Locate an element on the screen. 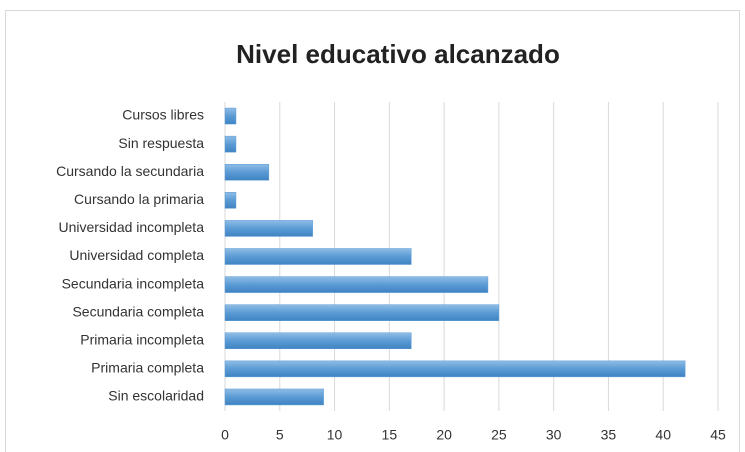 The image size is (745, 452). y-tick-label: Secundaria incompleta is located at coordinates (133, 283).